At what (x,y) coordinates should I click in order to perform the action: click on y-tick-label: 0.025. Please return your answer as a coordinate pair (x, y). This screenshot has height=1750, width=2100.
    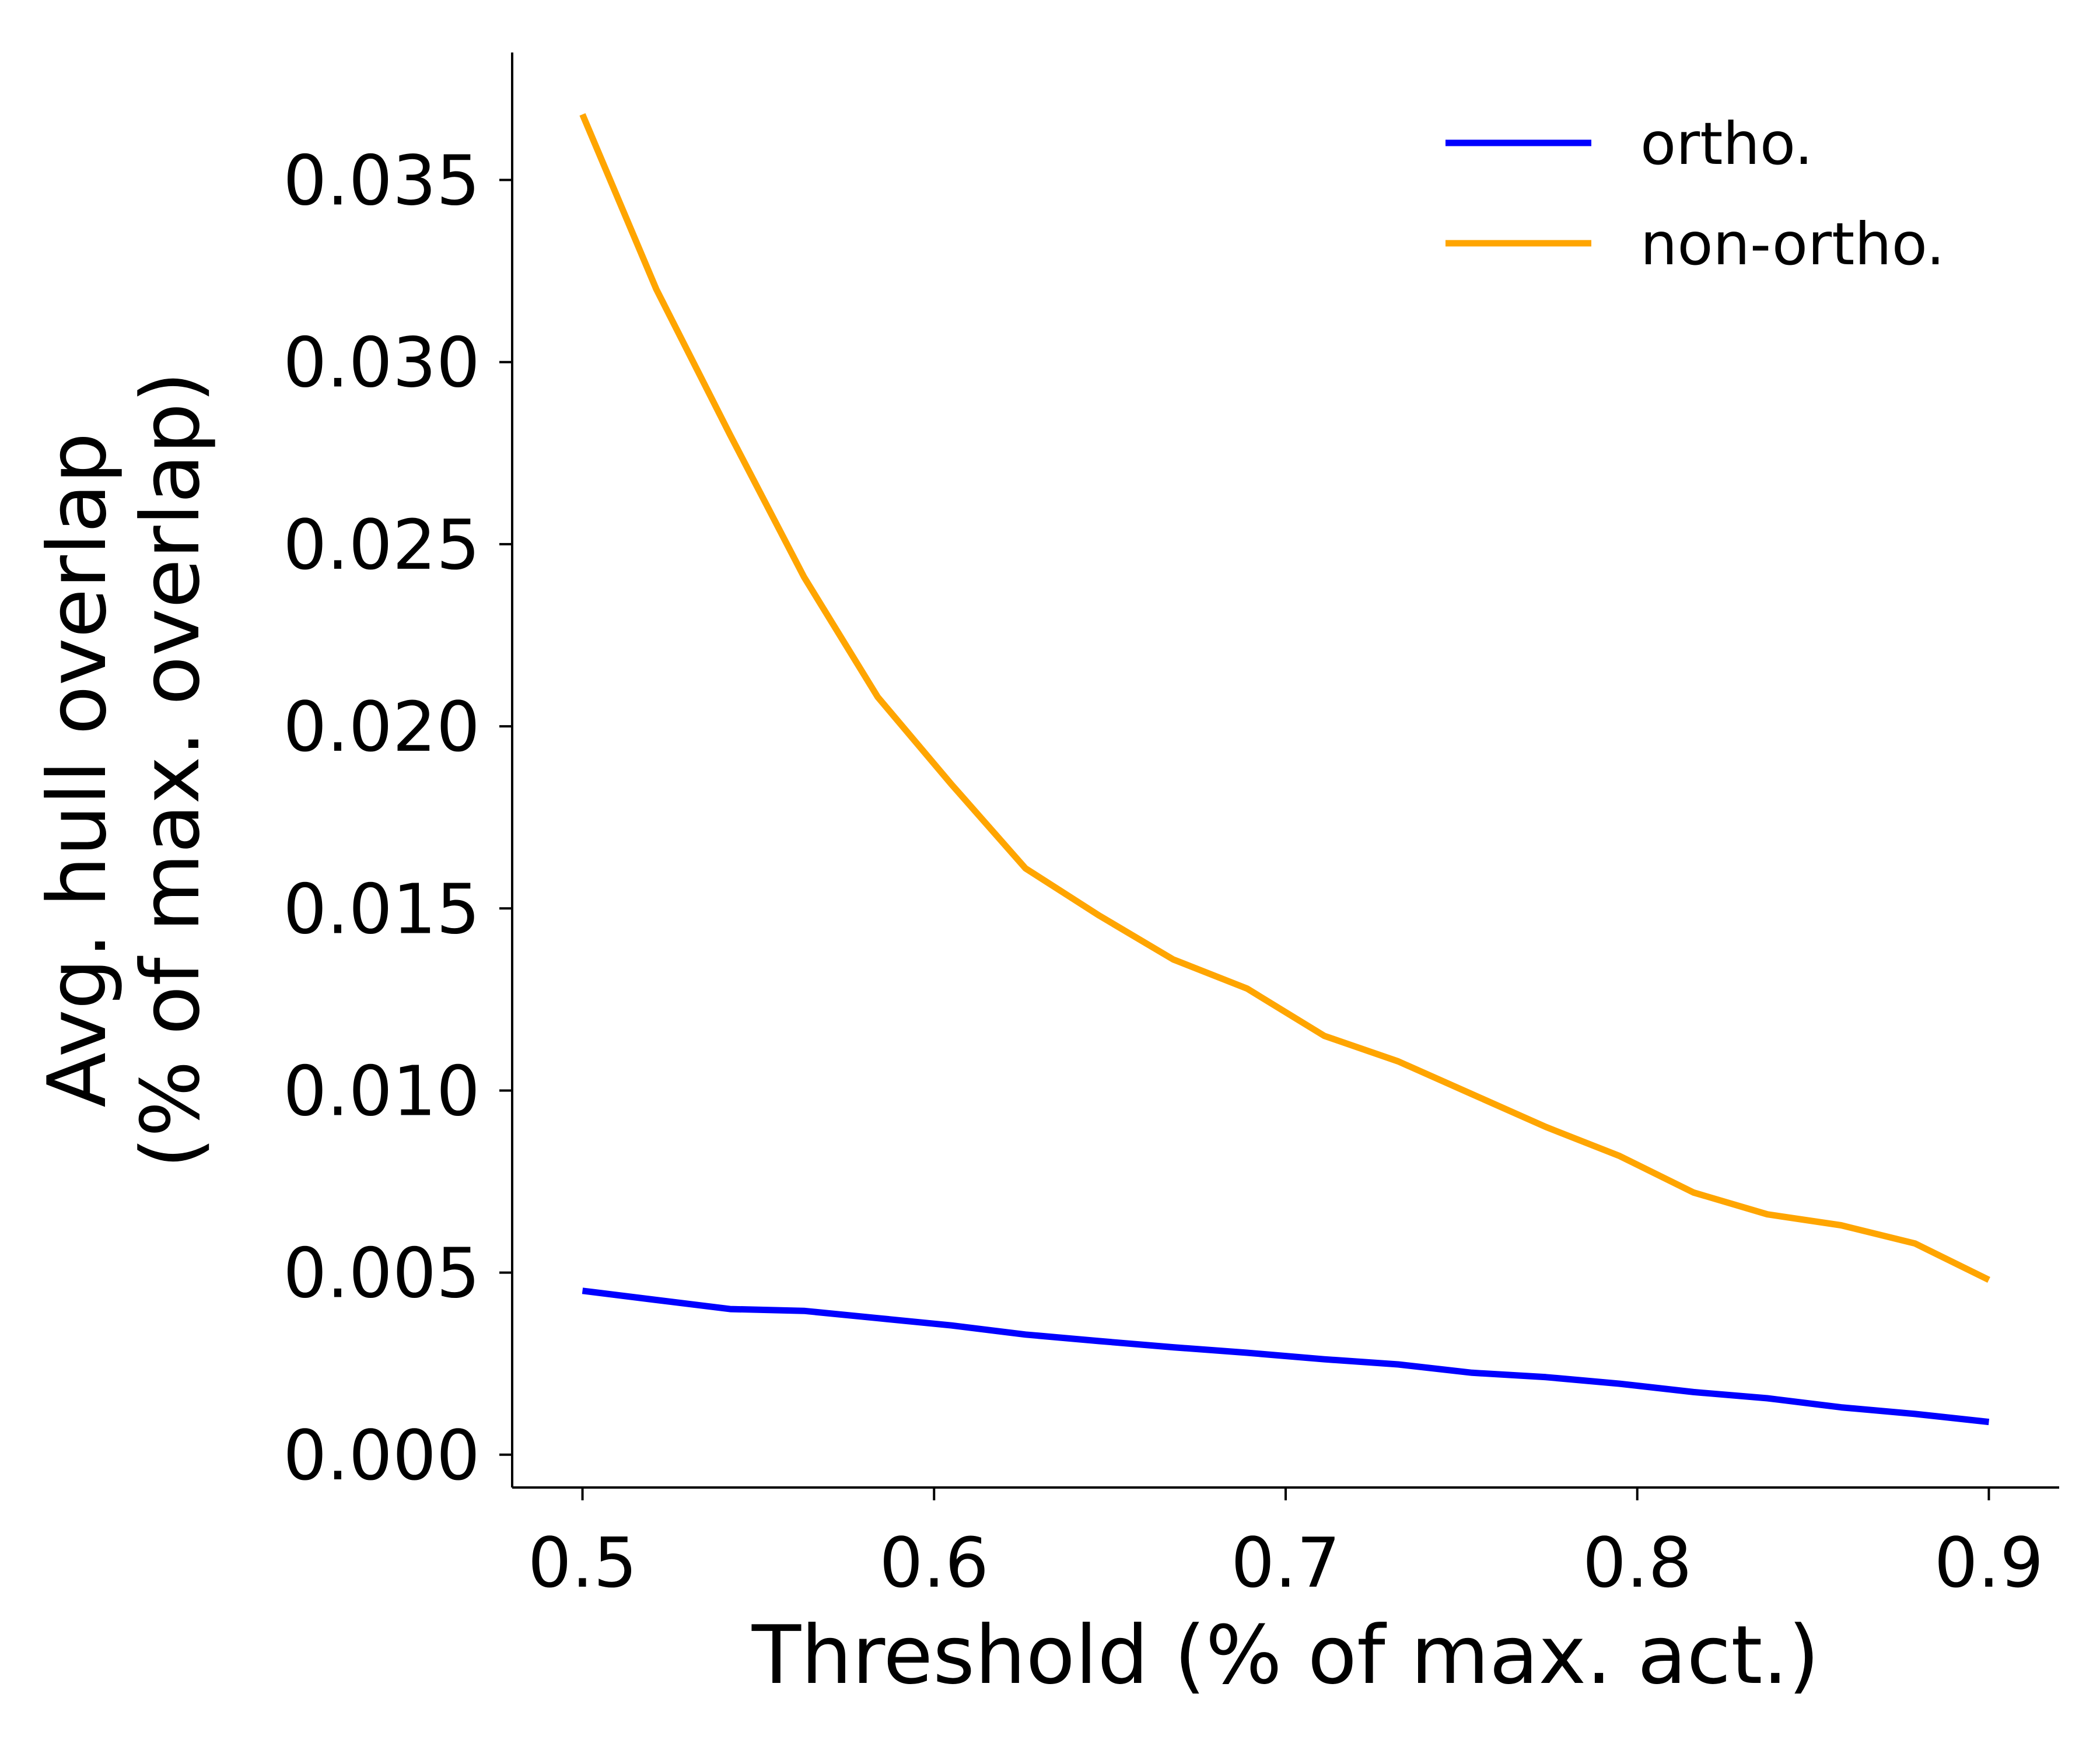
    Looking at the image, I should click on (381, 545).